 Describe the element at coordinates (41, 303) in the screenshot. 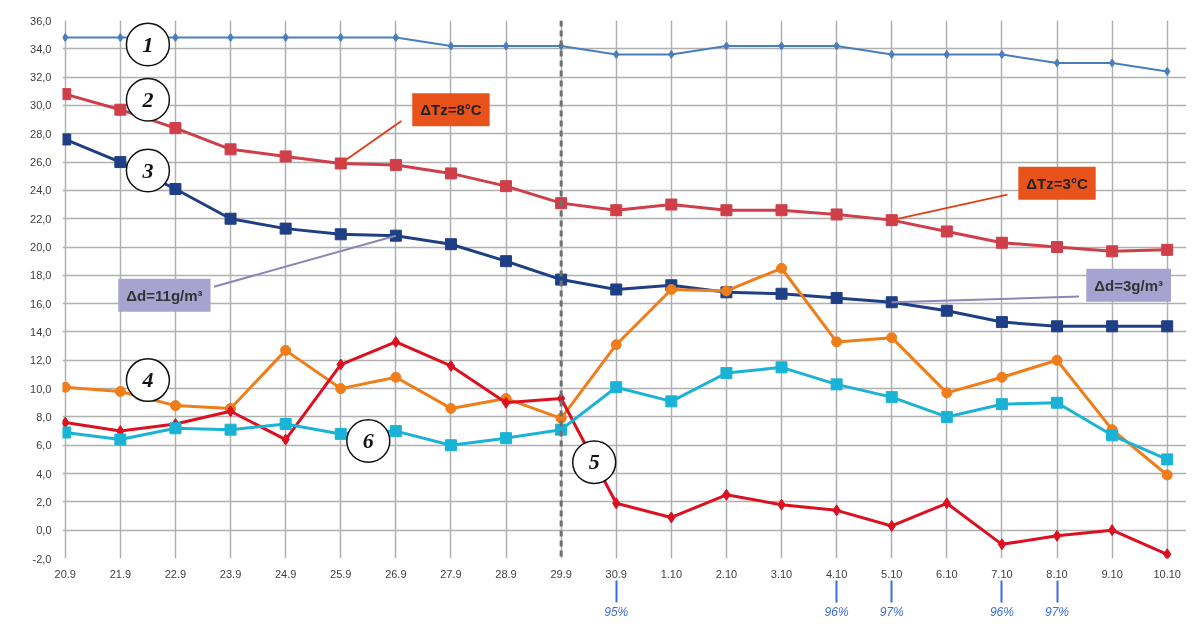

I see `y-tick-label: 16,0` at that location.